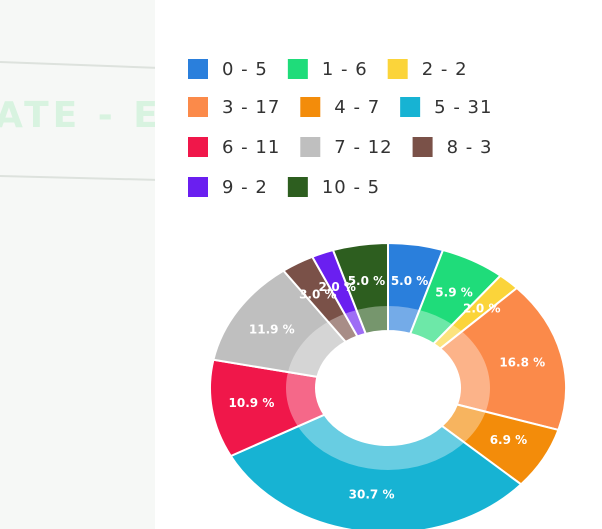  Describe the element at coordinates (351, 187) in the screenshot. I see `legend-label: 10 - 5` at that location.